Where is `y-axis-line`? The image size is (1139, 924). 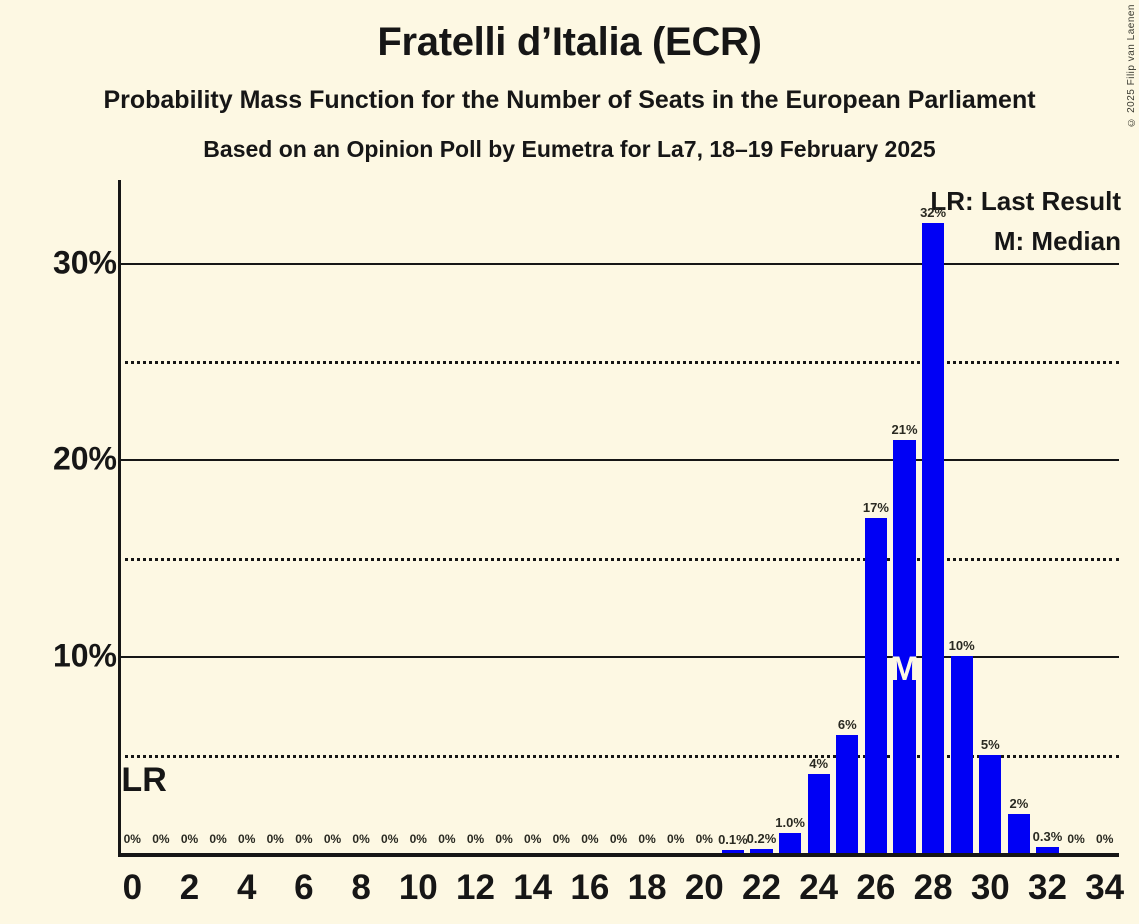 y-axis-line is located at coordinates (119, 518).